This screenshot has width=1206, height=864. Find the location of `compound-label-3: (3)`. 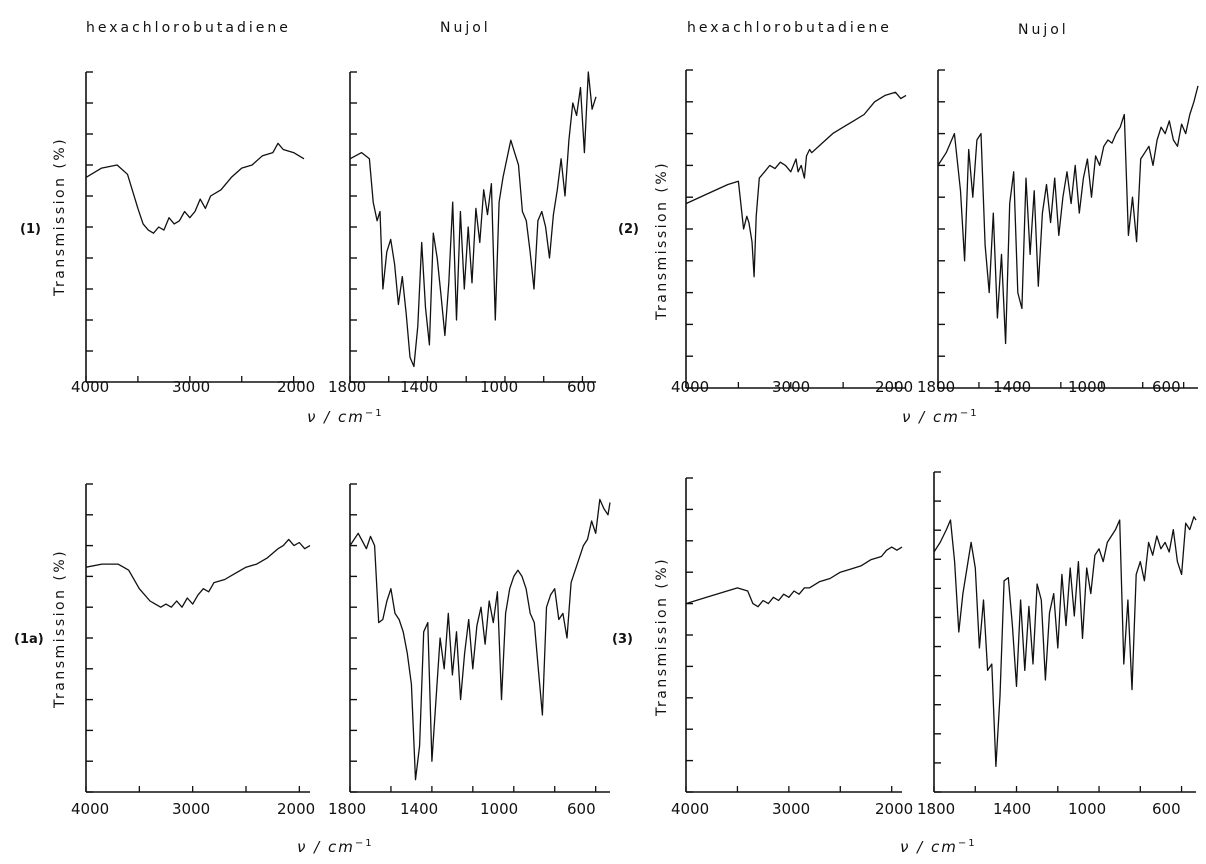

compound-label-3: (3) is located at coordinates (622, 639).